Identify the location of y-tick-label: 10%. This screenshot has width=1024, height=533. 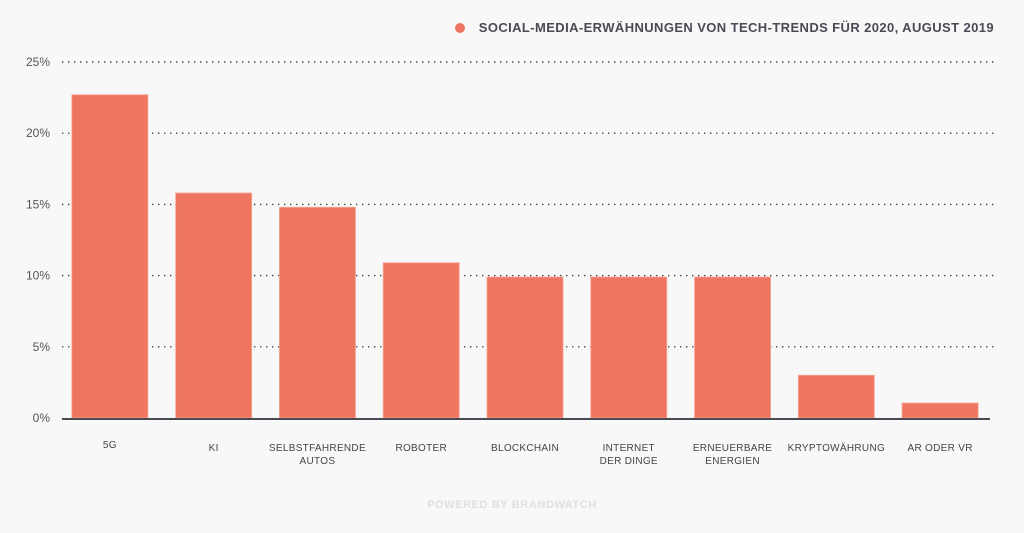
(38, 276).